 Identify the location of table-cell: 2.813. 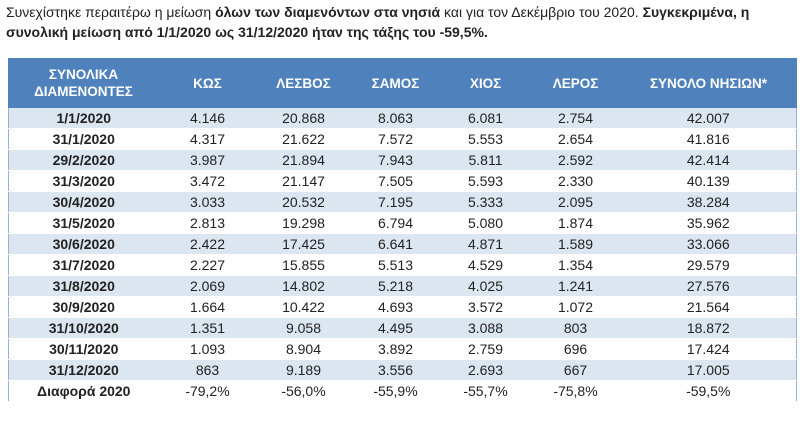
(207, 223).